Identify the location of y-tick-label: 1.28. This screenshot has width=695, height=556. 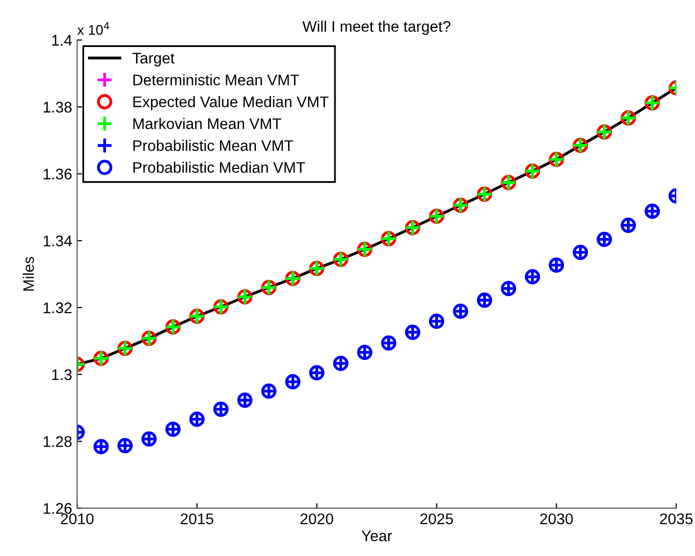
(58, 441).